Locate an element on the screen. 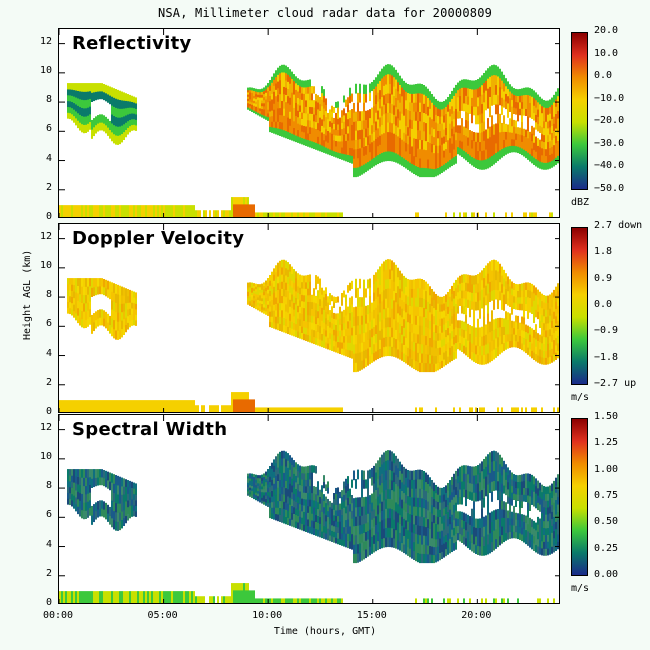 The image size is (650, 650). colorbar-tick-label: 2.7 down is located at coordinates (618, 225).